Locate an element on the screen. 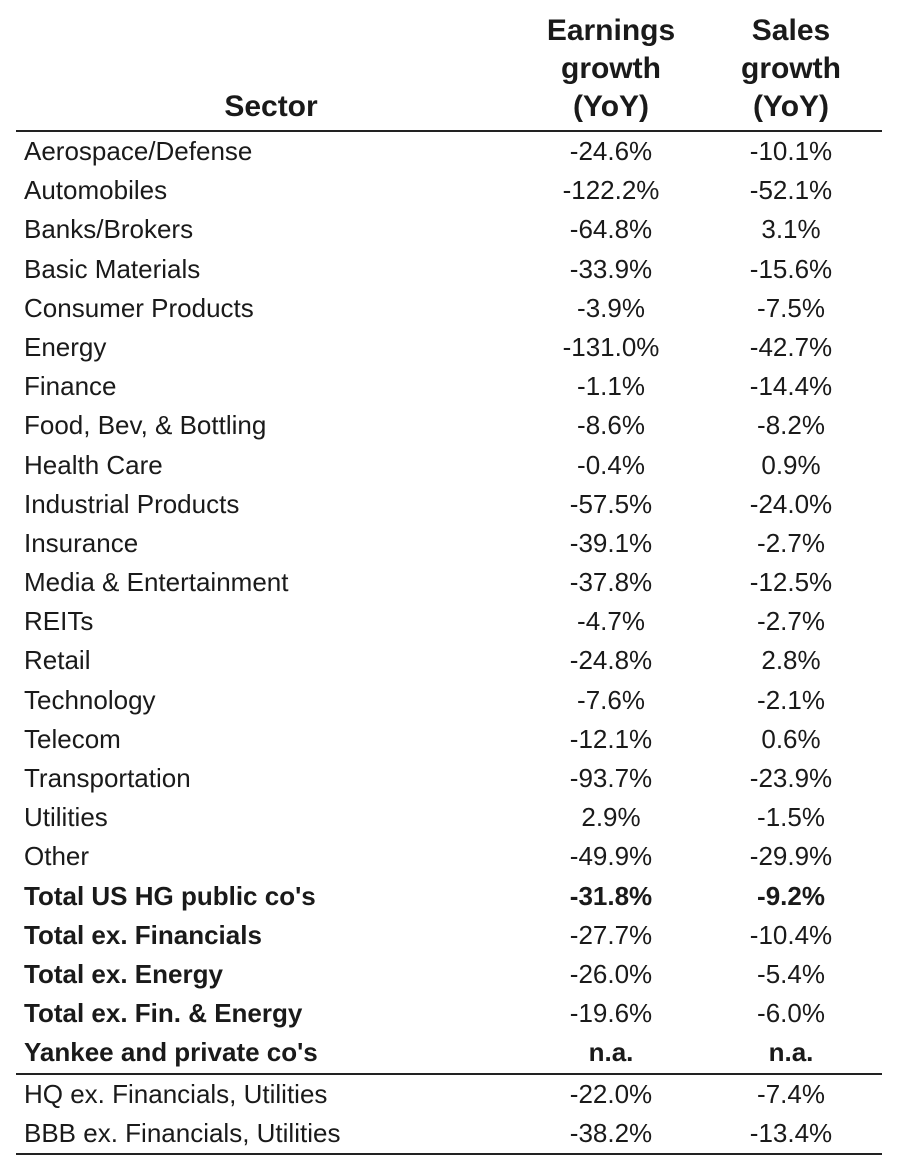 The height and width of the screenshot is (1172, 900). sector-name: Banks/Brokers is located at coordinates (109, 229).